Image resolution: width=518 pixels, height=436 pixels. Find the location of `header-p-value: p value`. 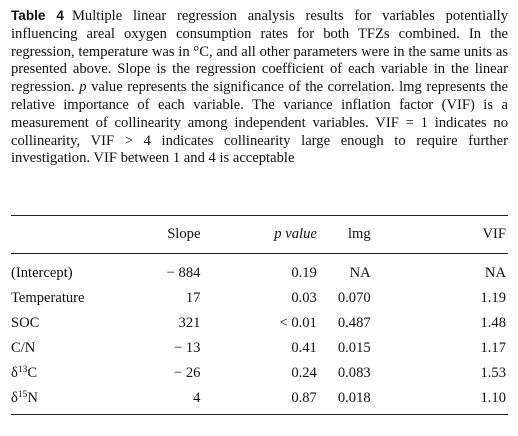

header-p-value: p value is located at coordinates (295, 234).